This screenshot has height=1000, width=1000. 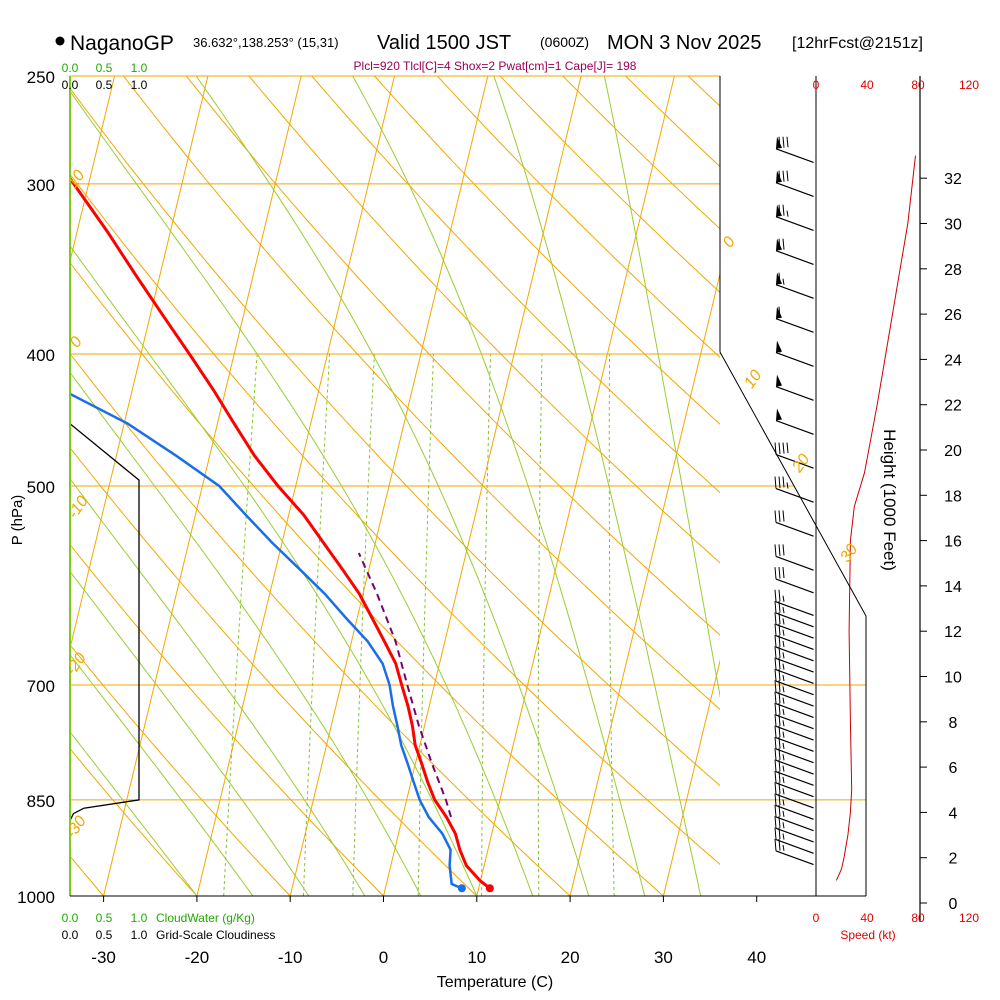 I want to click on speed-bottom-tick-2: 80, so click(x=918, y=918).